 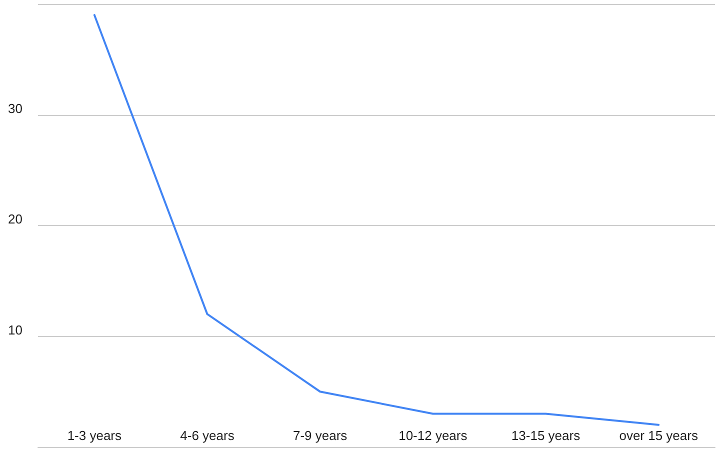 I want to click on y-tick-label: 30, so click(x=15, y=108).